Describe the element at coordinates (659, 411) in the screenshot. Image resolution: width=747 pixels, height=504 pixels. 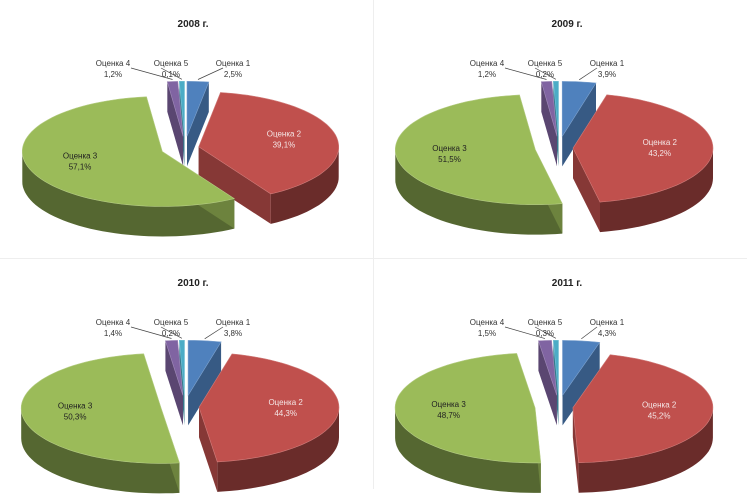
I see `slice-label-ocenka-2: Оценка 2 45,2%` at that location.